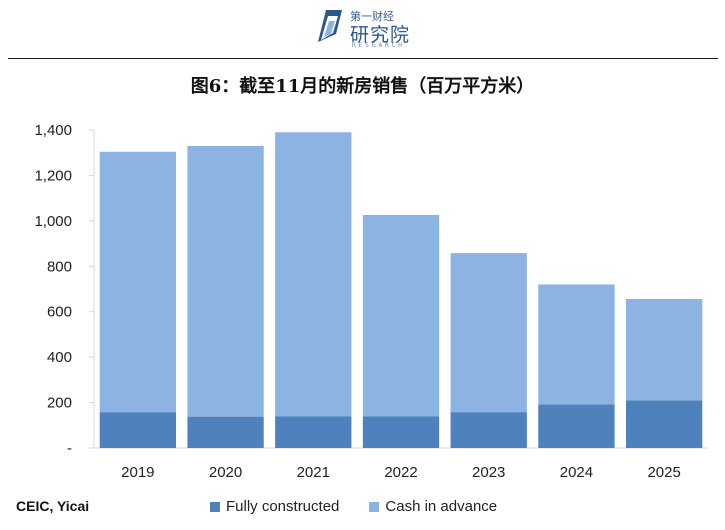  Describe the element at coordinates (59, 266) in the screenshot. I see `y-tick-label: 800` at that location.